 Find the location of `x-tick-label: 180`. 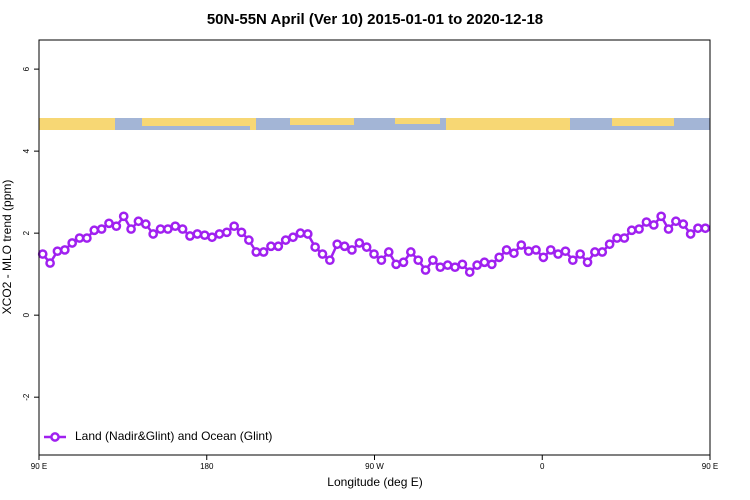

x-tick-label: 180 is located at coordinates (207, 466).